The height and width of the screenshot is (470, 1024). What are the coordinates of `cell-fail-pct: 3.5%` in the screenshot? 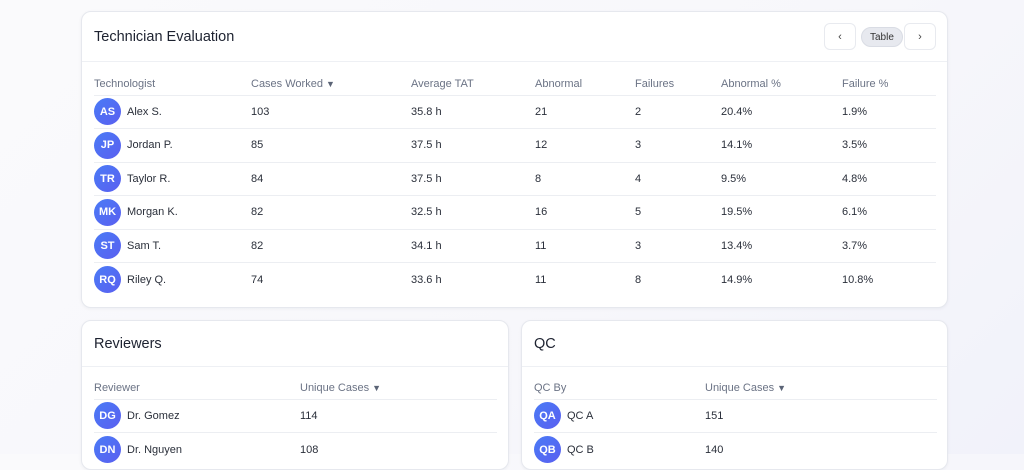 It's located at (889, 145).